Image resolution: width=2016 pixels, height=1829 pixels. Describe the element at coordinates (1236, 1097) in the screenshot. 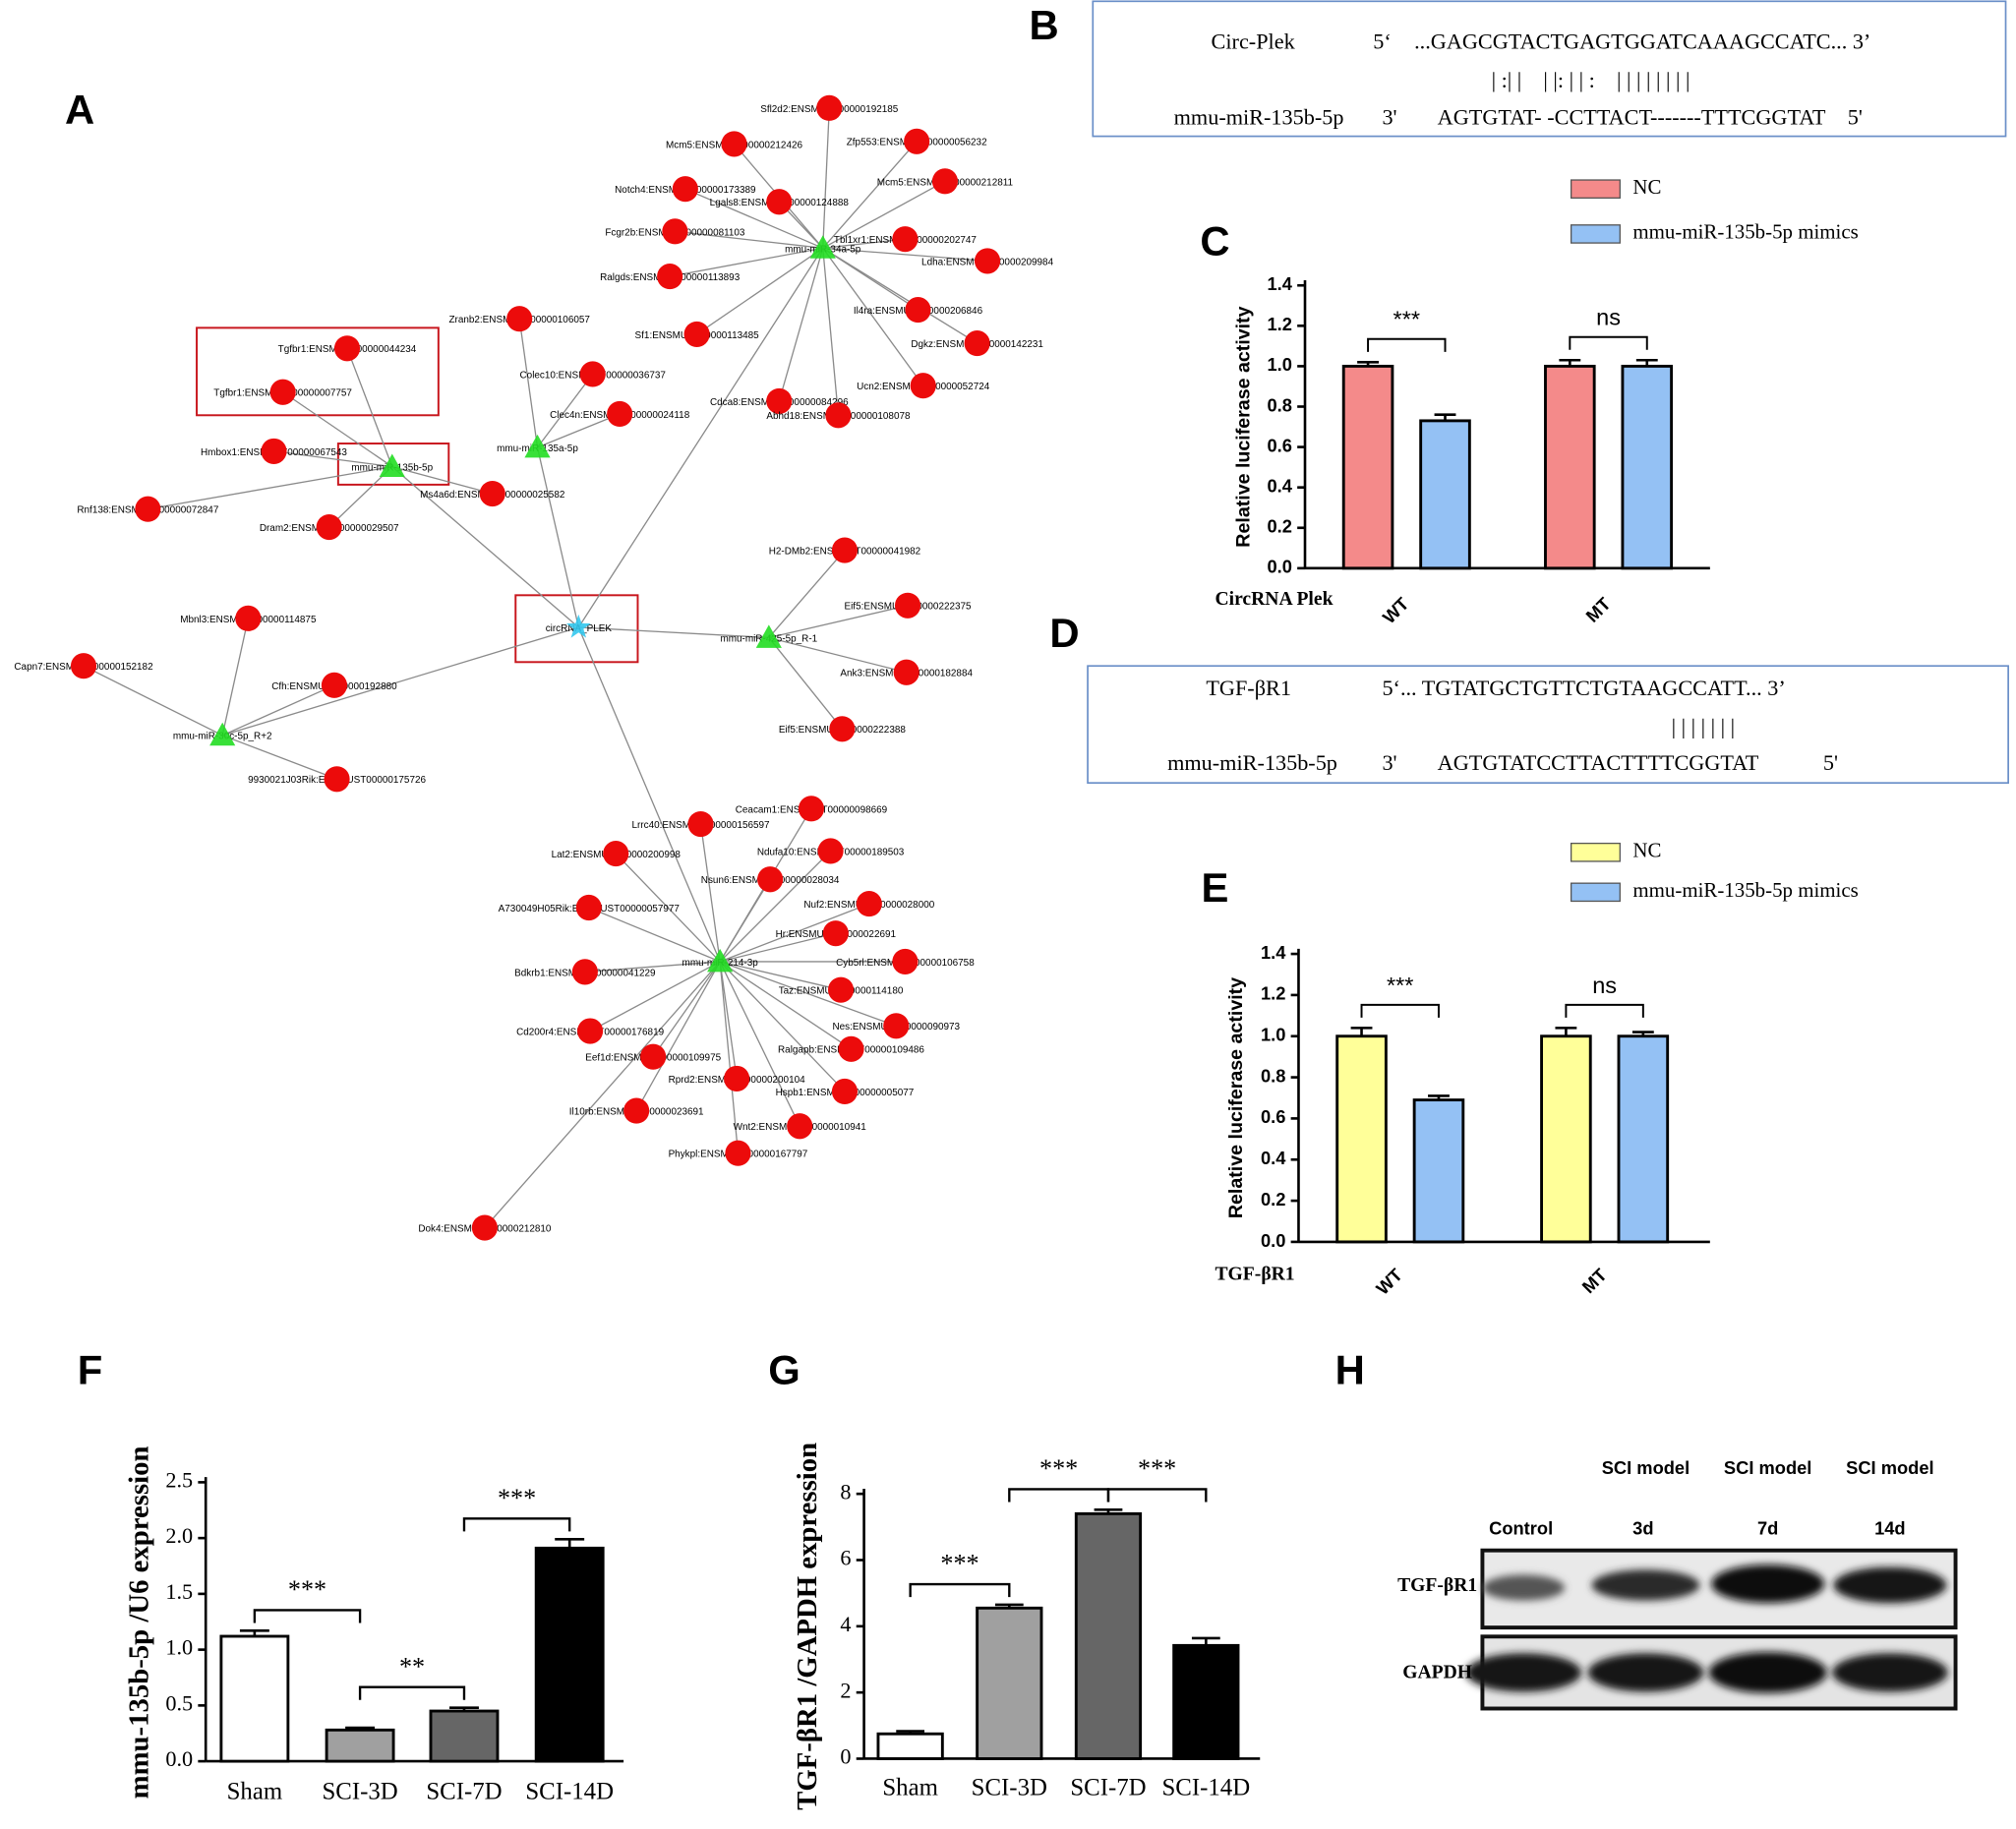

I see `y-axis-label: Relative luciferase activity` at that location.